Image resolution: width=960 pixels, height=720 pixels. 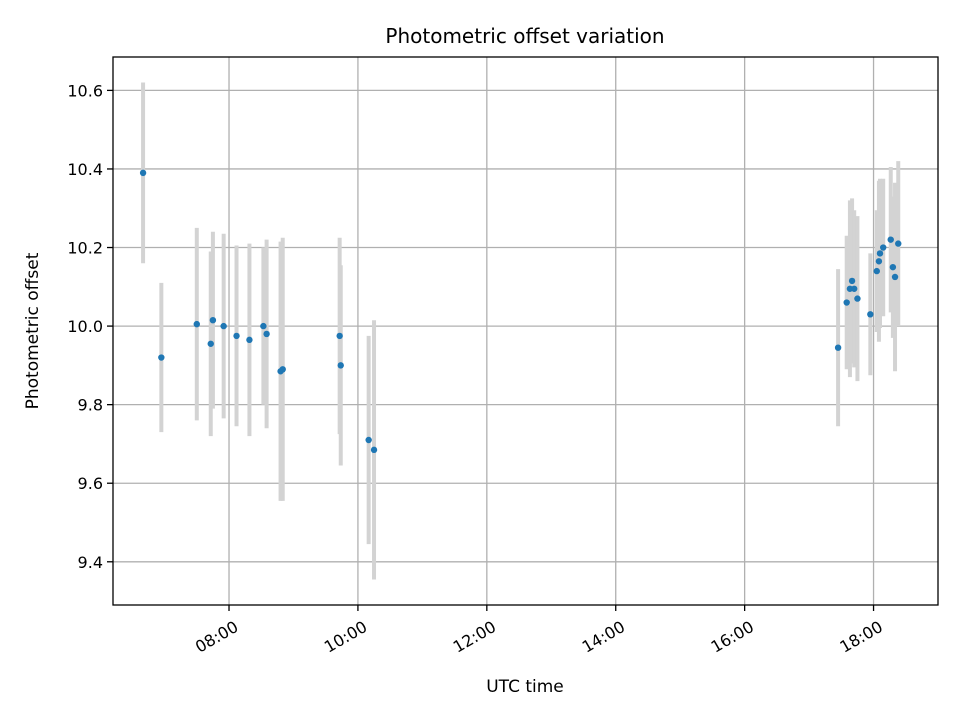 I want to click on y-tick-label: 10.2, so click(x=85, y=248).